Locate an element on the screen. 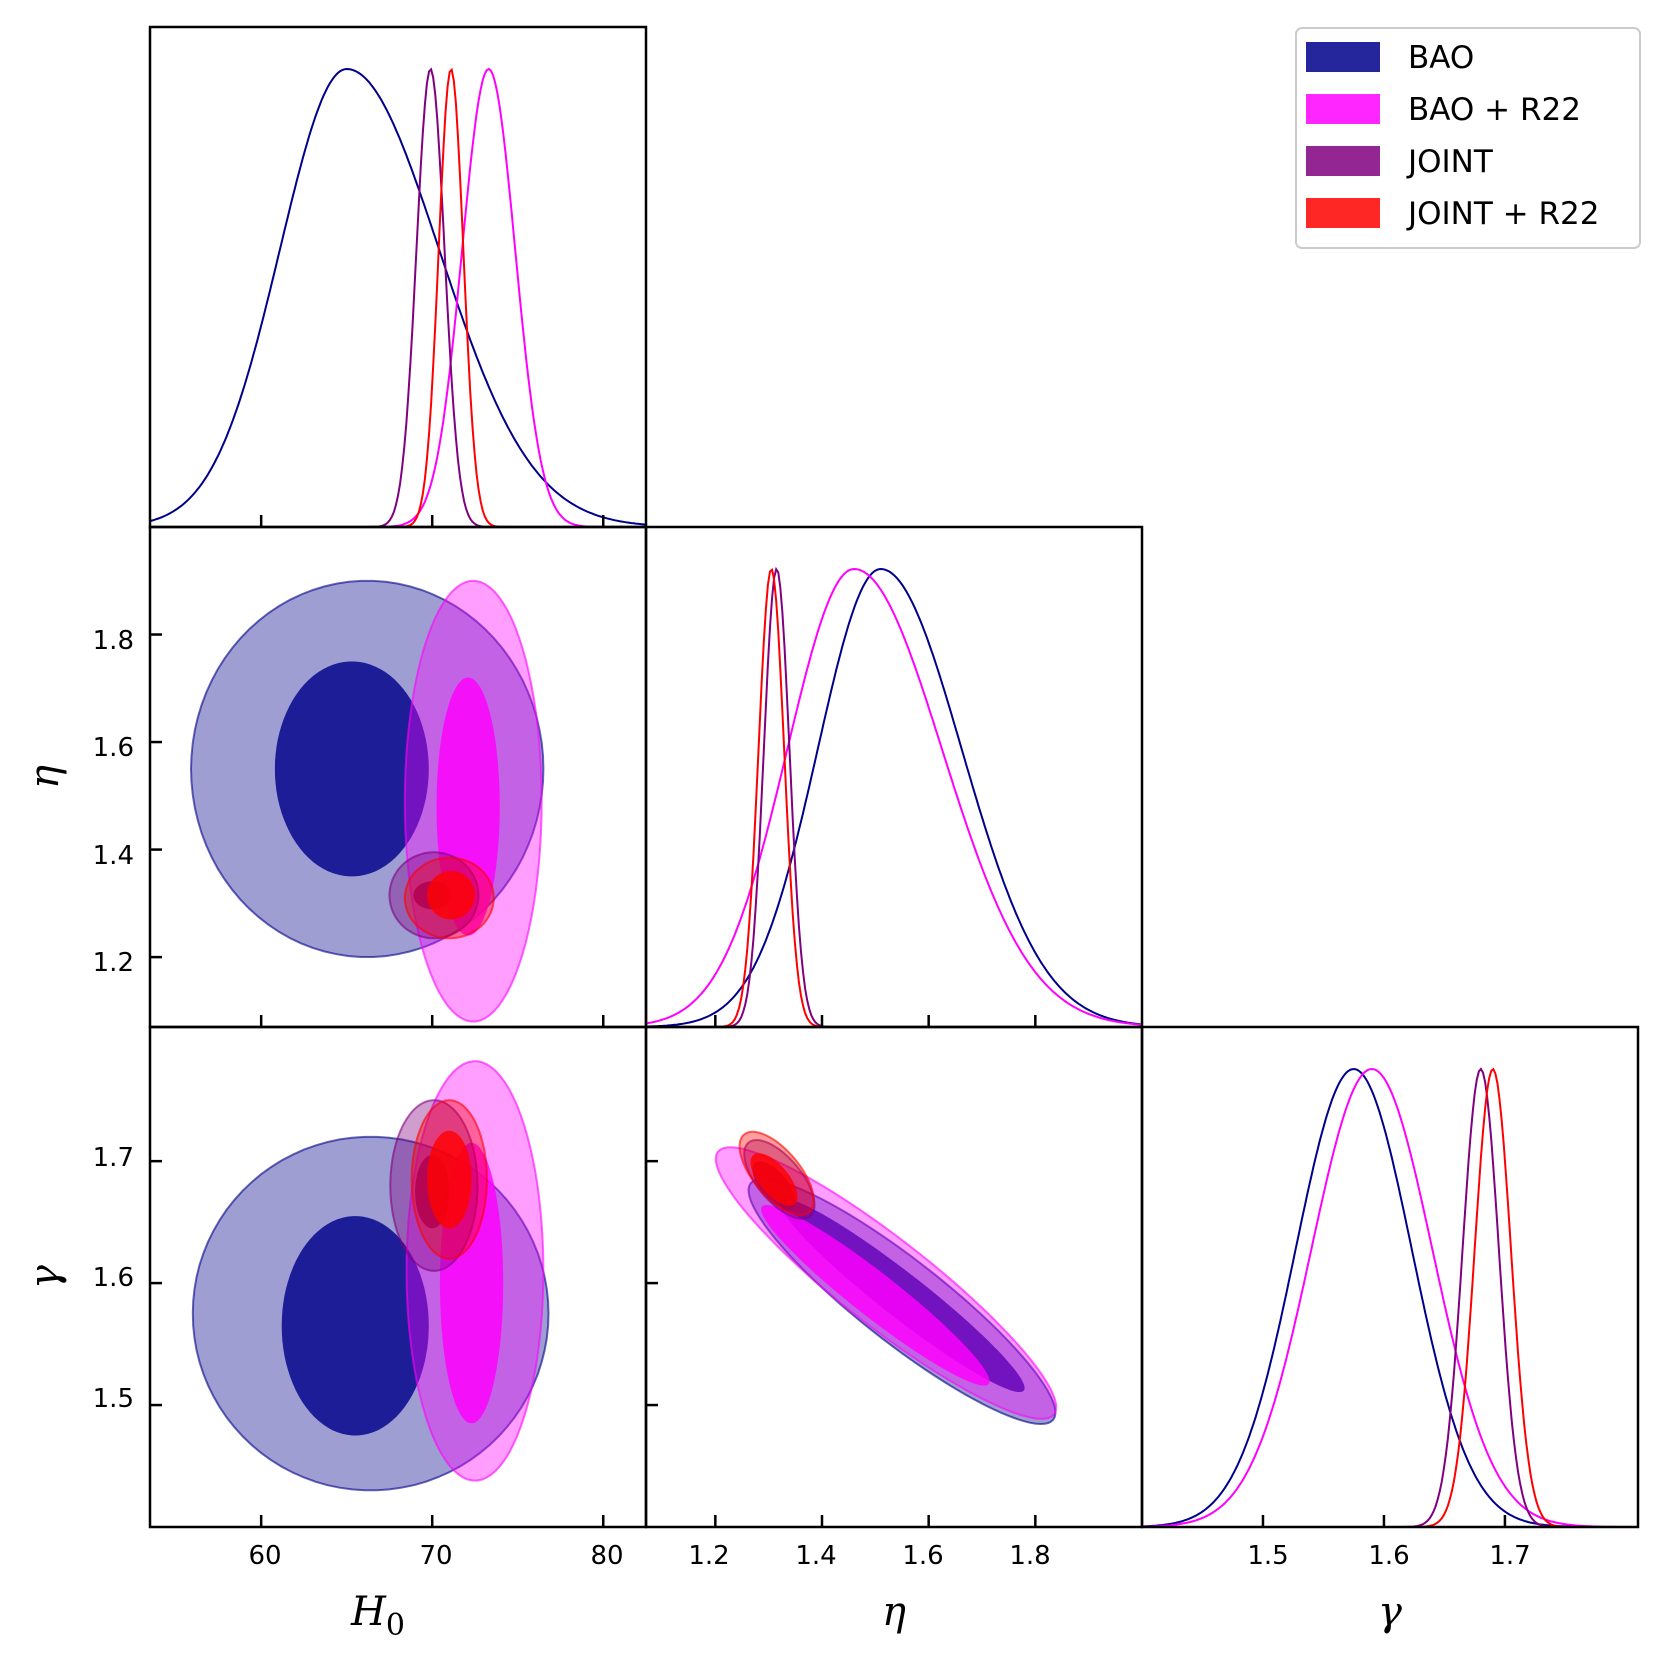 This screenshot has width=1661, height=1662. x-axis-label-gamma: γ is located at coordinates (1390, 1612).